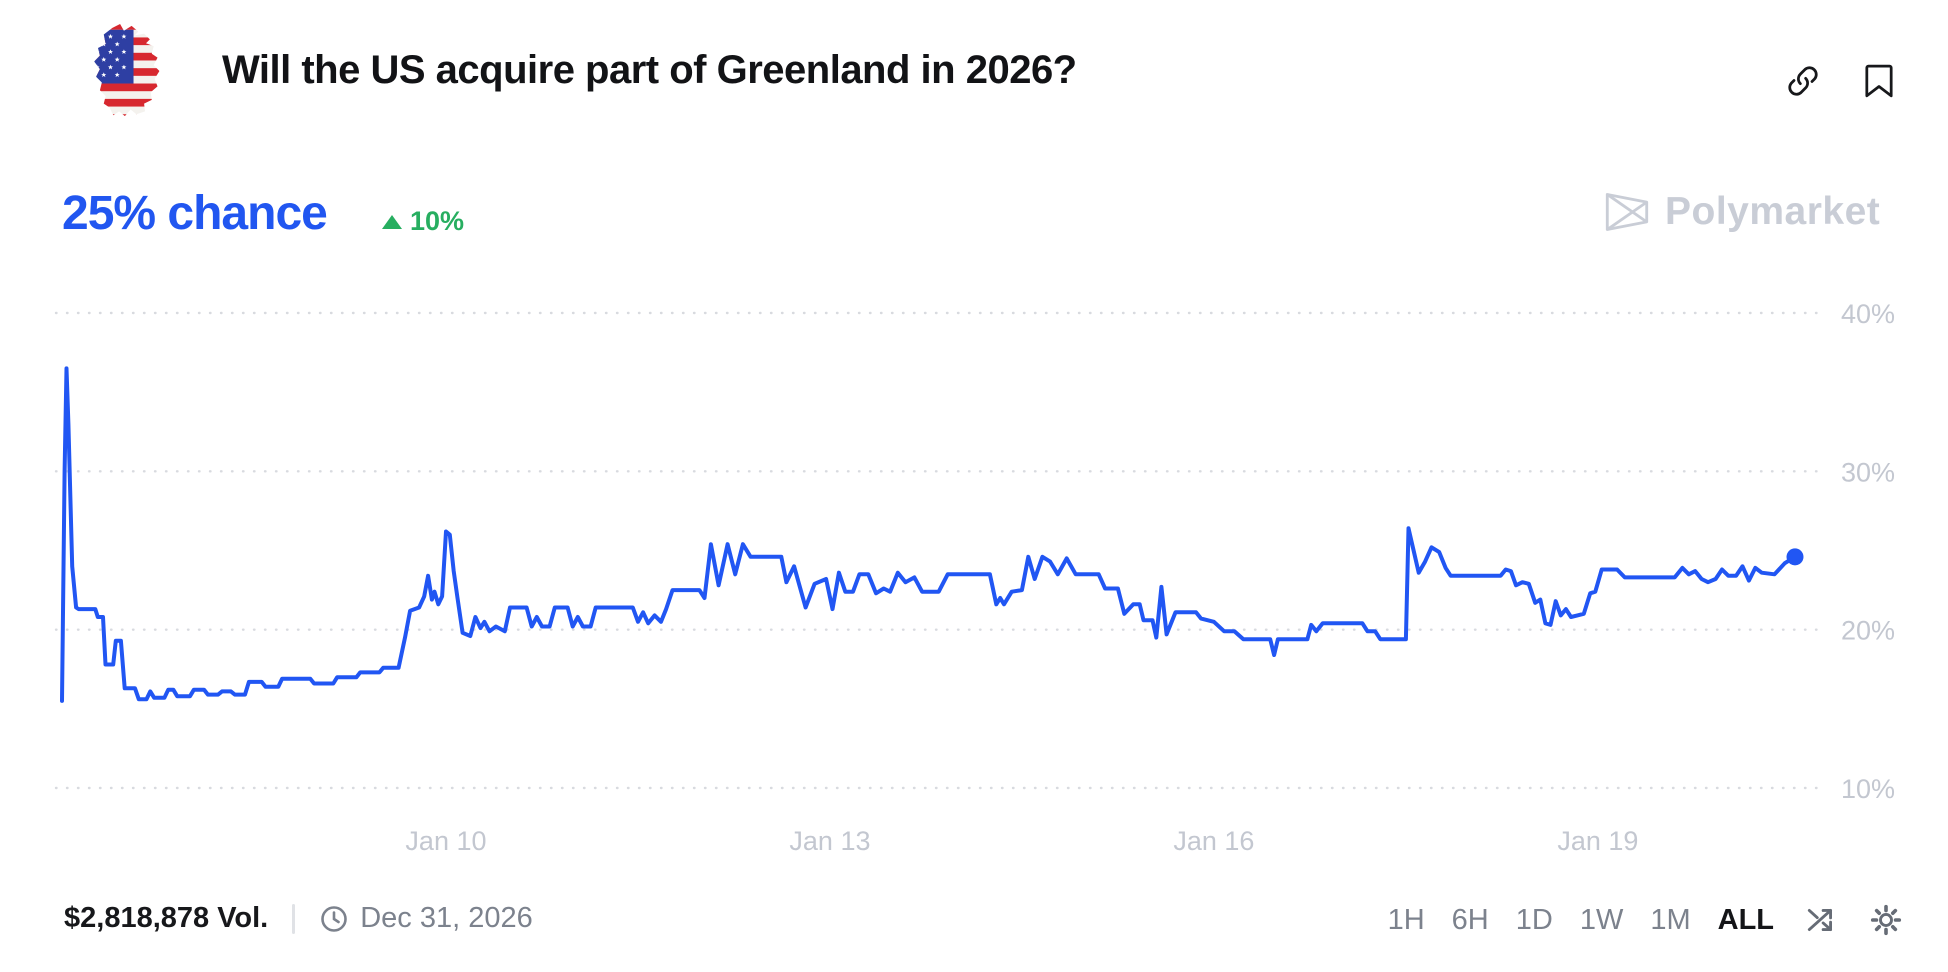  I want to click on range-1h: 1H, so click(1406, 919).